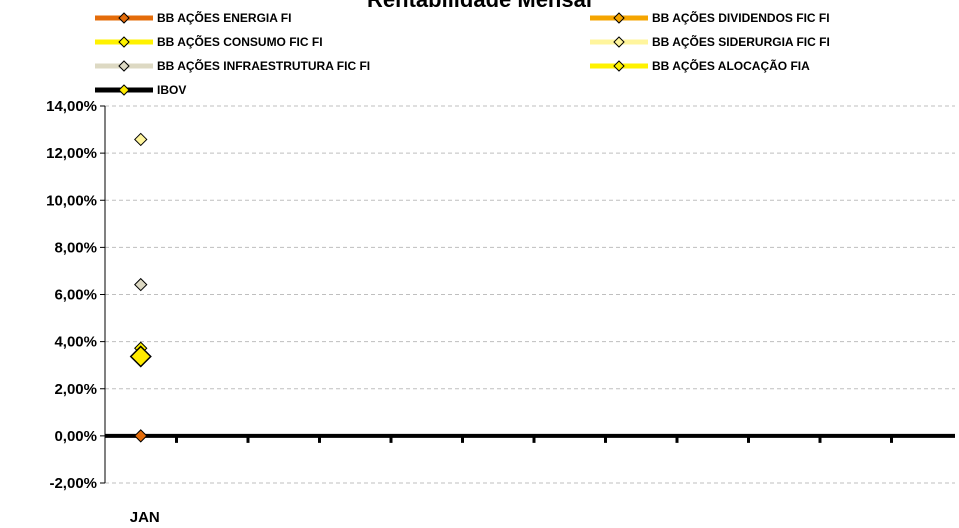 This screenshot has height=528, width=959. What do you see at coordinates (145, 517) in the screenshot?
I see `x-tick-label: JAN` at bounding box center [145, 517].